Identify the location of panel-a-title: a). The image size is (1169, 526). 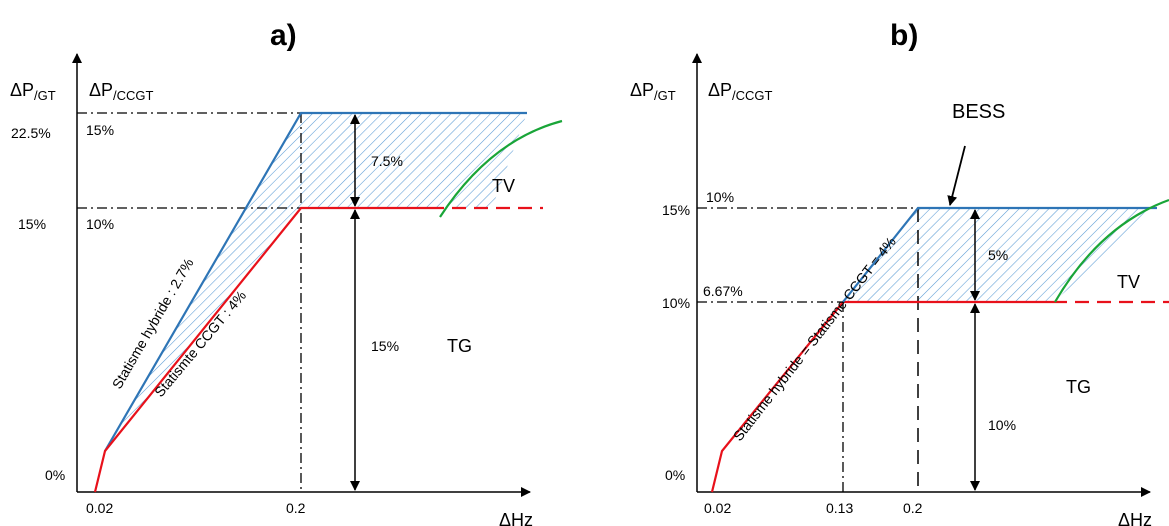
(283, 35).